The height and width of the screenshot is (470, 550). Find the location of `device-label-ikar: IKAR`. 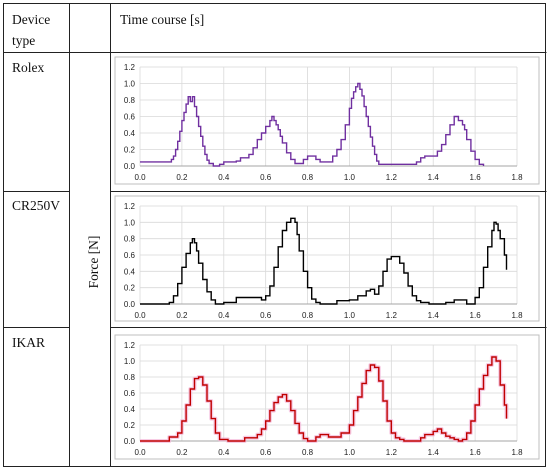

device-label-ikar: IKAR is located at coordinates (28, 342).